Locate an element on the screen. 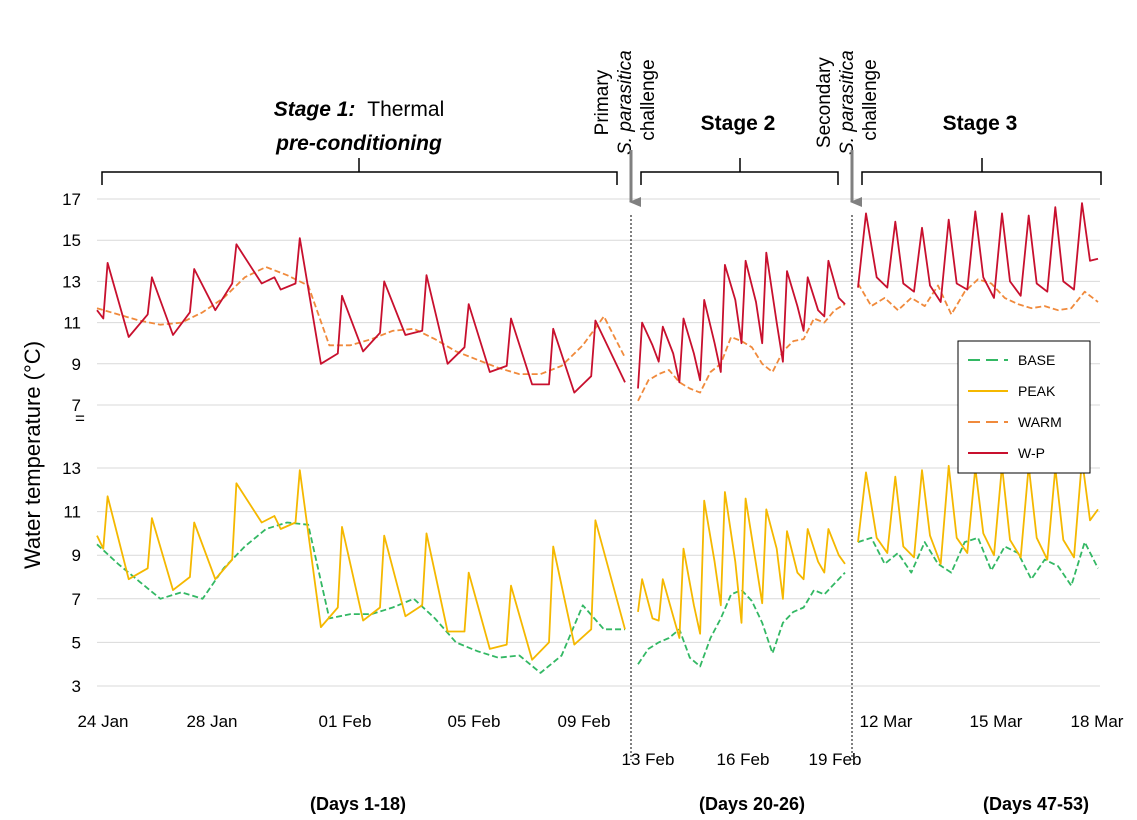 The image size is (1137, 820). series-line-peak-stage1 is located at coordinates (361, 565).